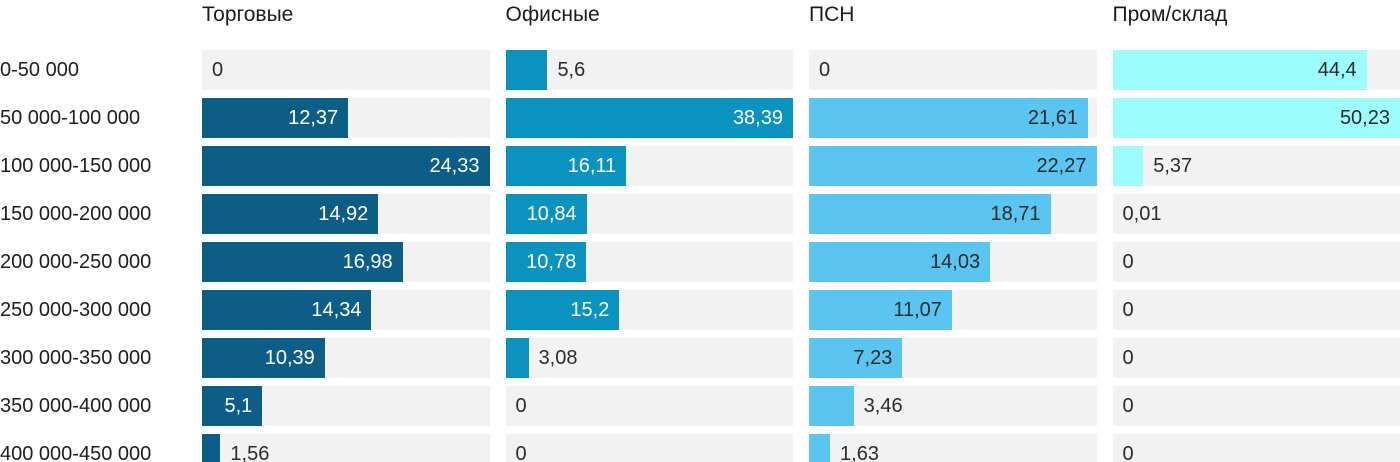 The height and width of the screenshot is (462, 1400). Describe the element at coordinates (649, 214) in the screenshot. I see `bar-track: 10,84` at that location.